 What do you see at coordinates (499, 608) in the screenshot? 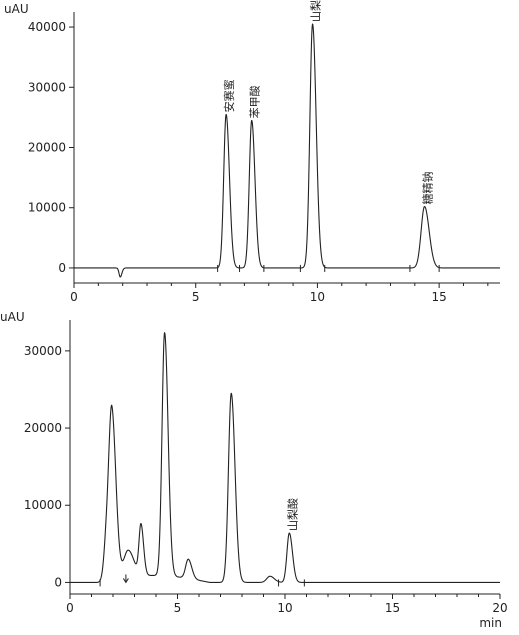
I see `x-tick-label: 20` at bounding box center [499, 608].